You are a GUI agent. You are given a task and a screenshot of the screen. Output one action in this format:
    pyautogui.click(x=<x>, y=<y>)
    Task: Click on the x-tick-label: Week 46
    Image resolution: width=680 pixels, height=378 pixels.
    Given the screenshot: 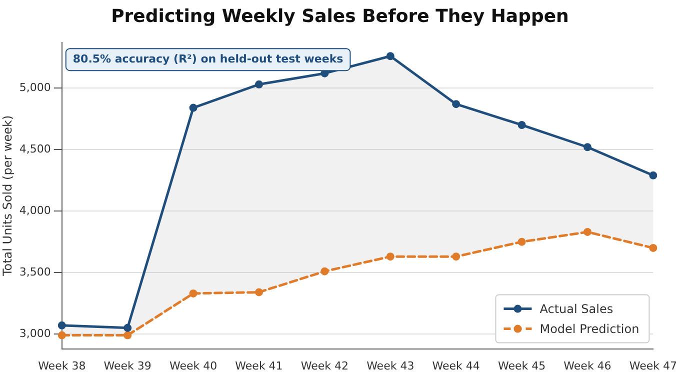 What is the action you would take?
    pyautogui.click(x=588, y=365)
    